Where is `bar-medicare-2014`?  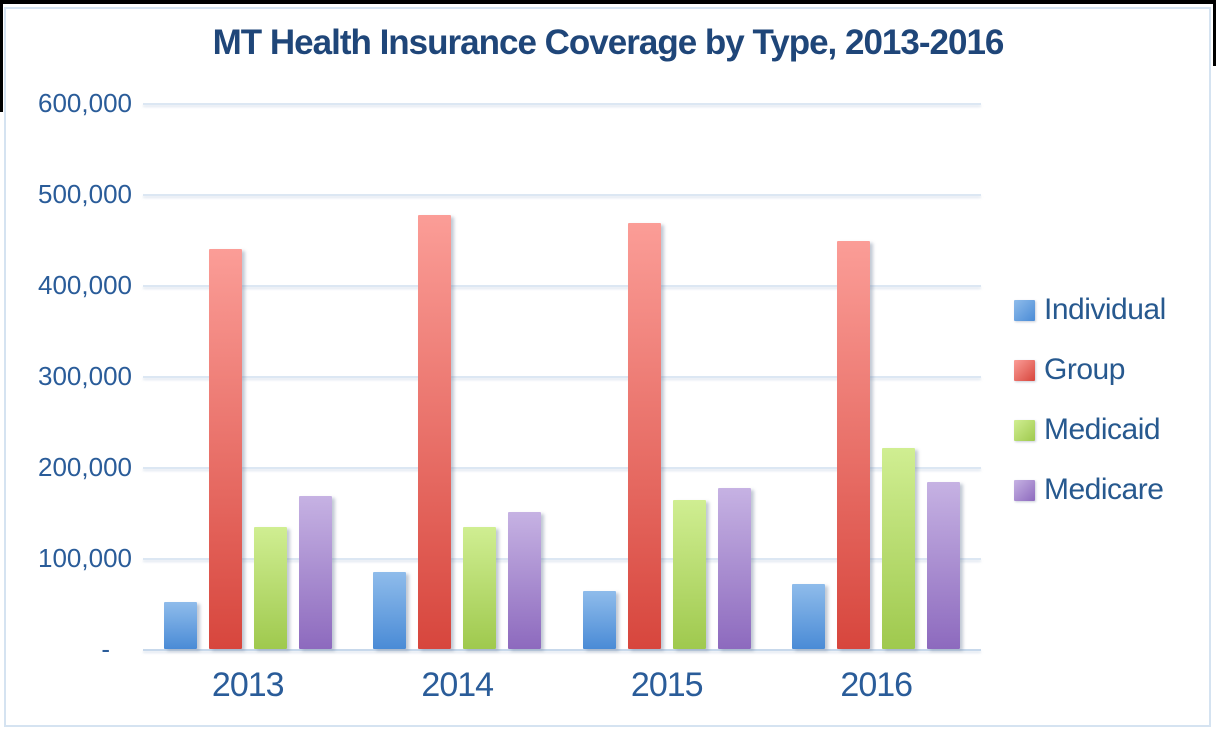 bar-medicare-2014 is located at coordinates (525, 580).